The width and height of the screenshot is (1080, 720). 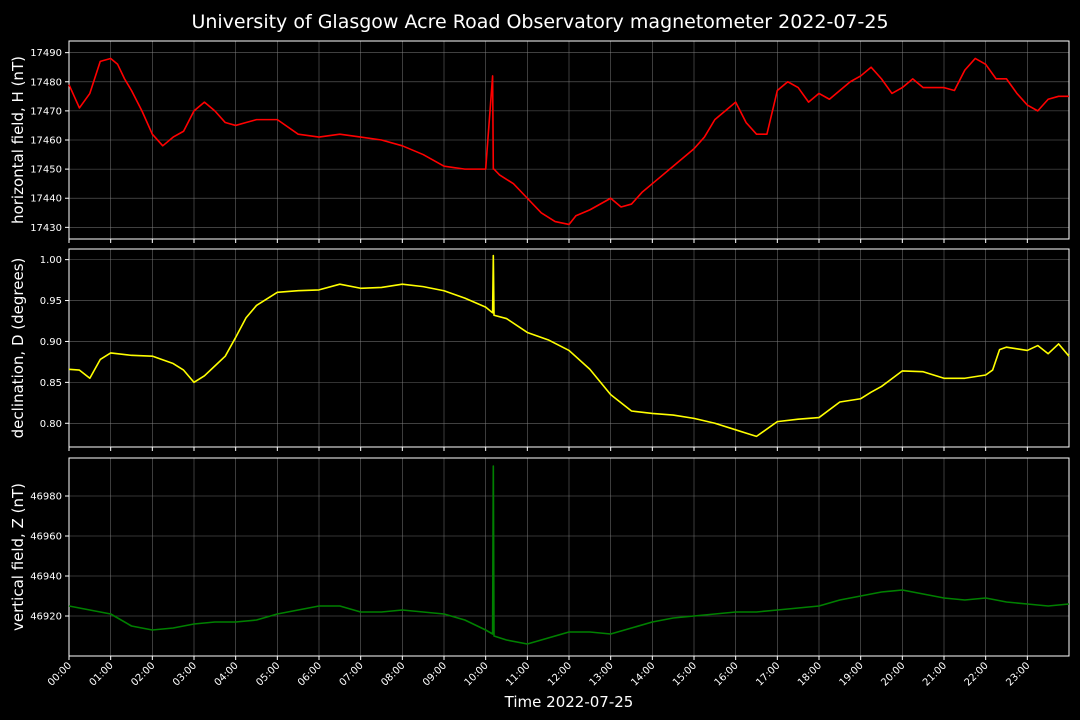 What do you see at coordinates (18, 140) in the screenshot?
I see `y-axis-label-horizontal: horizontal field, H (nT)` at bounding box center [18, 140].